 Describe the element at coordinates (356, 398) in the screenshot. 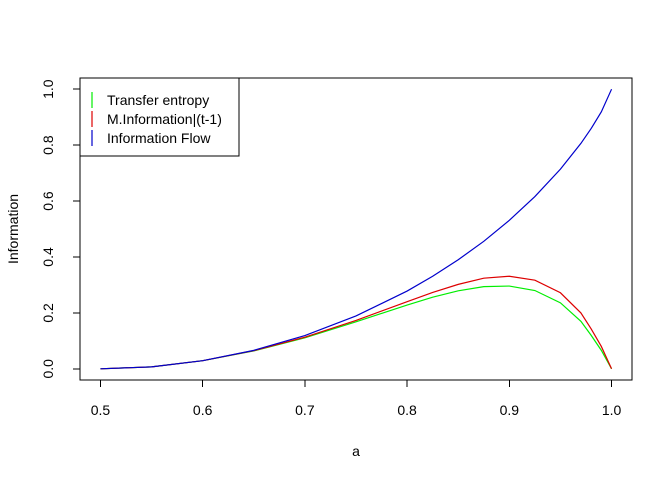

I see `x-axis: 0.5 0.6 0.7 0.8 0.9 1.0` at that location.